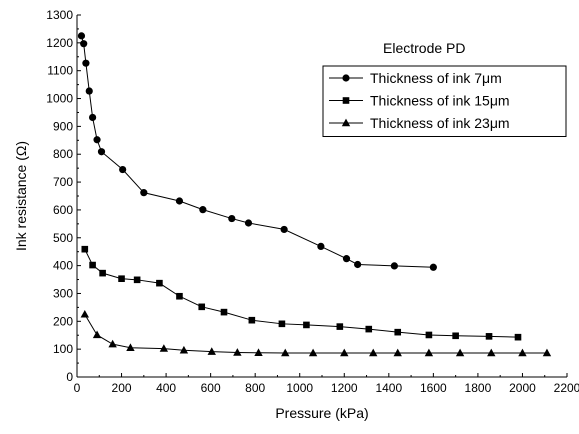  What do you see at coordinates (63, 182) in the screenshot?
I see `y-tick-label: 700` at bounding box center [63, 182].